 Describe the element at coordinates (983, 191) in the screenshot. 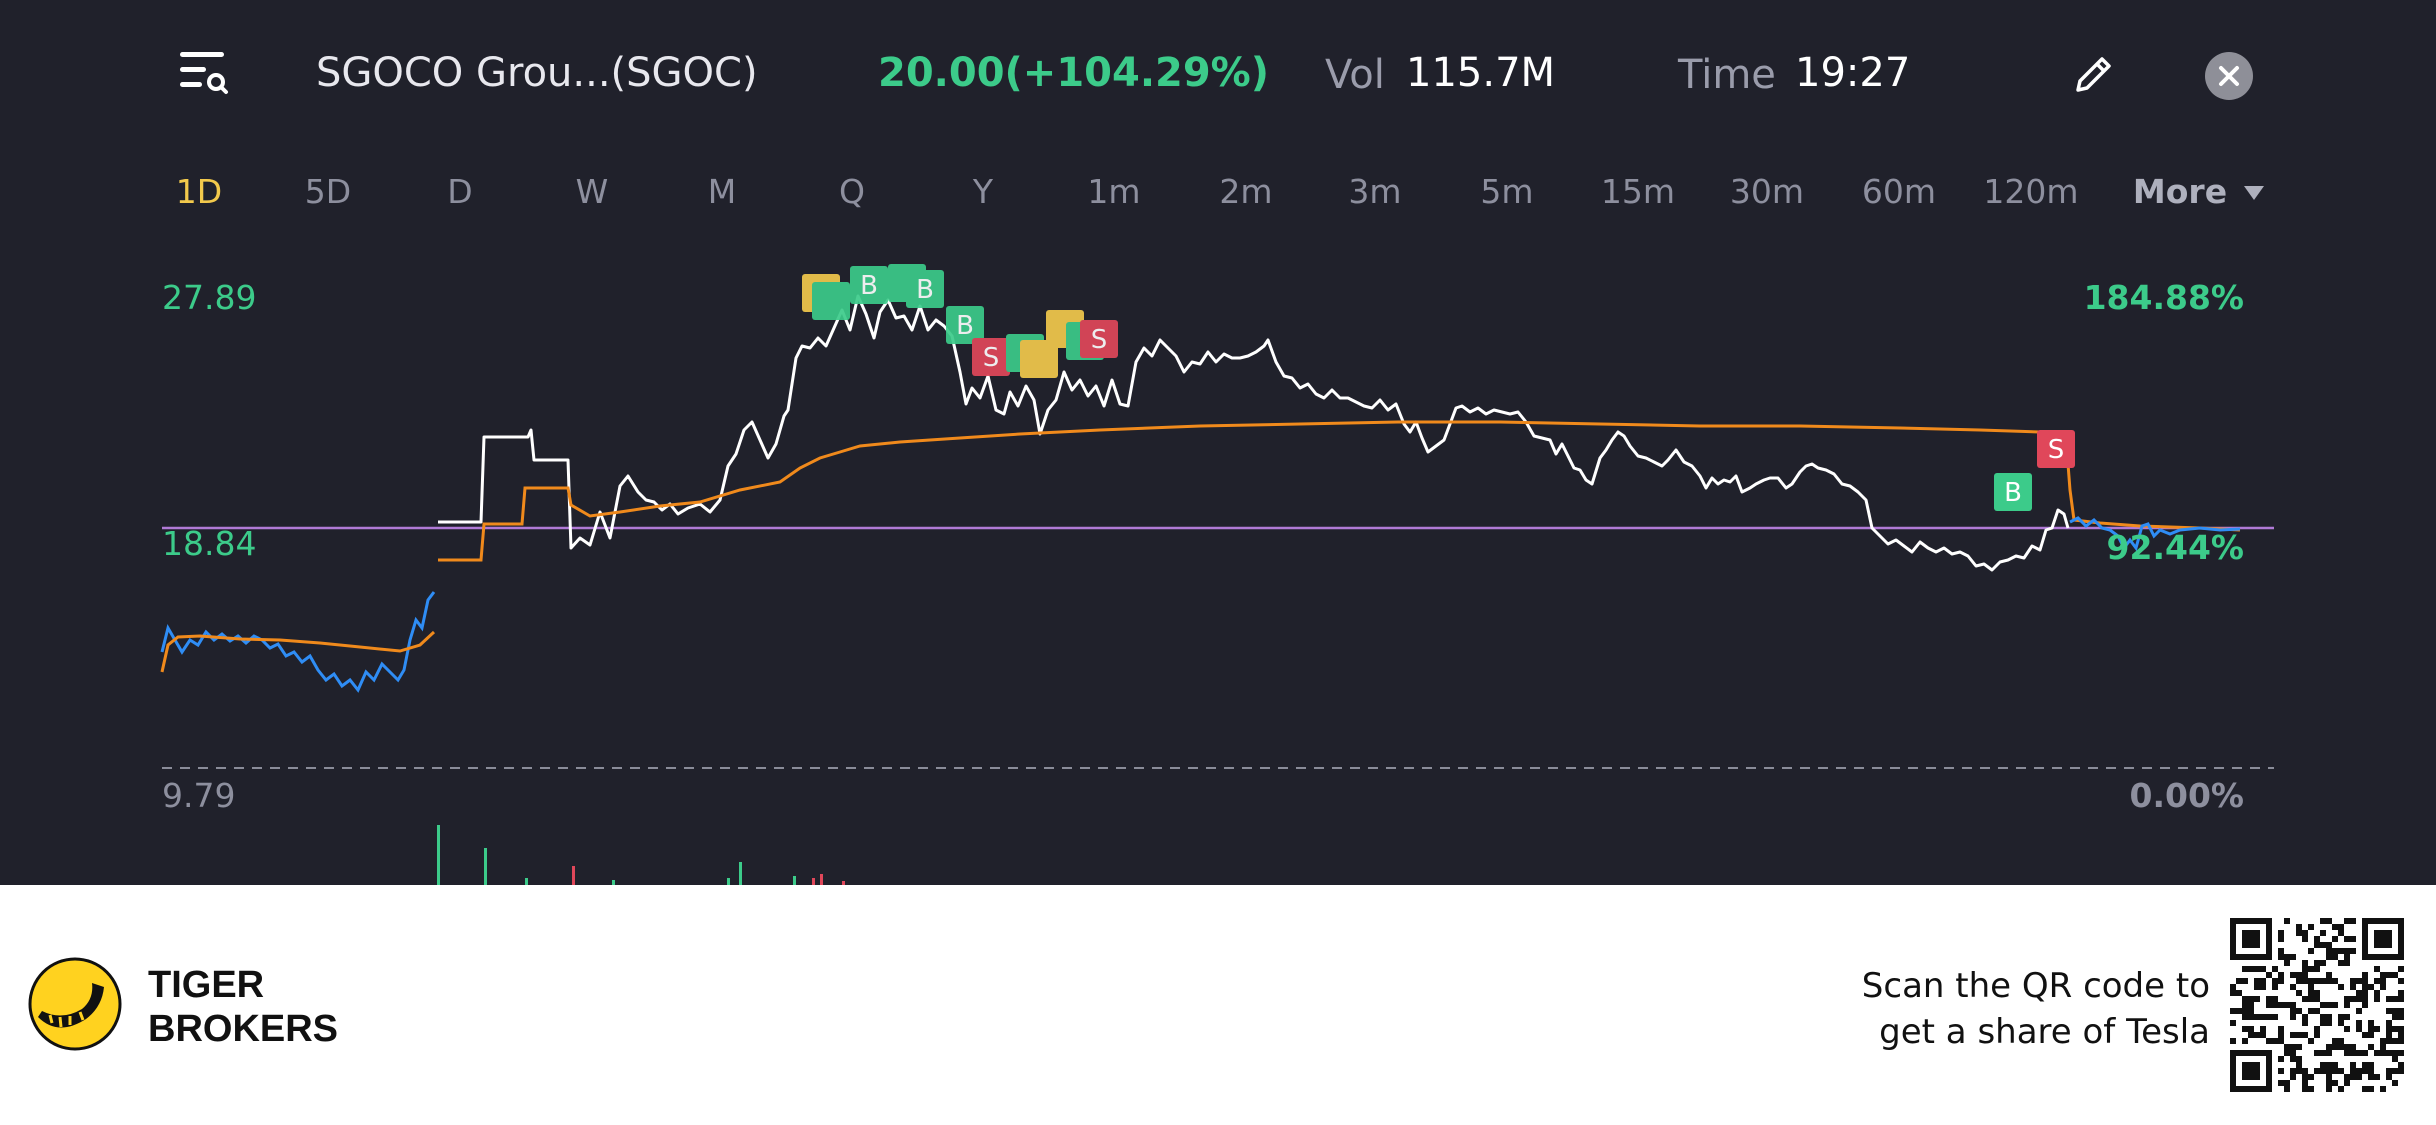

I see `tab-y: Y` at that location.